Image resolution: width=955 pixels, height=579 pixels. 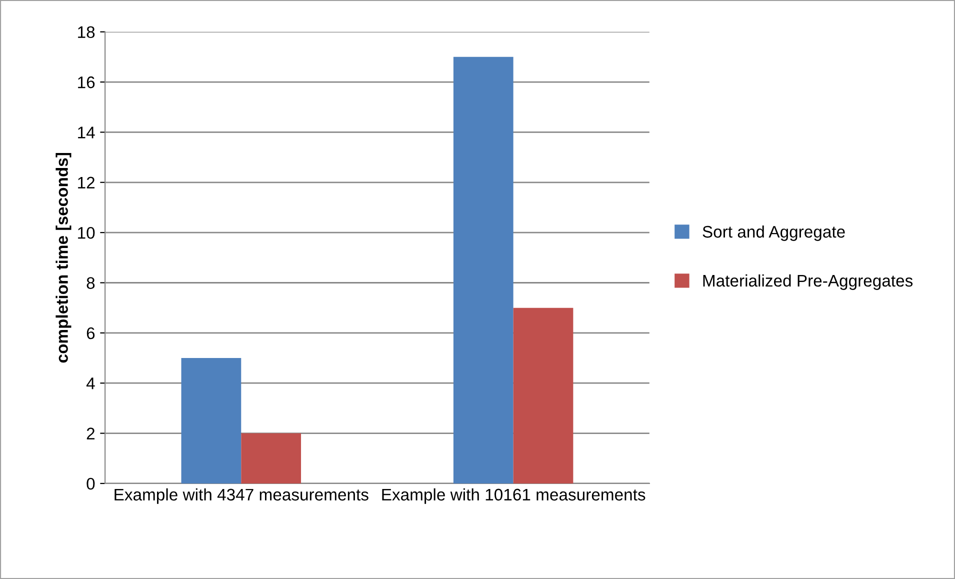 What do you see at coordinates (808, 282) in the screenshot?
I see `legend-label: Materialized Pre-Aggregates` at bounding box center [808, 282].